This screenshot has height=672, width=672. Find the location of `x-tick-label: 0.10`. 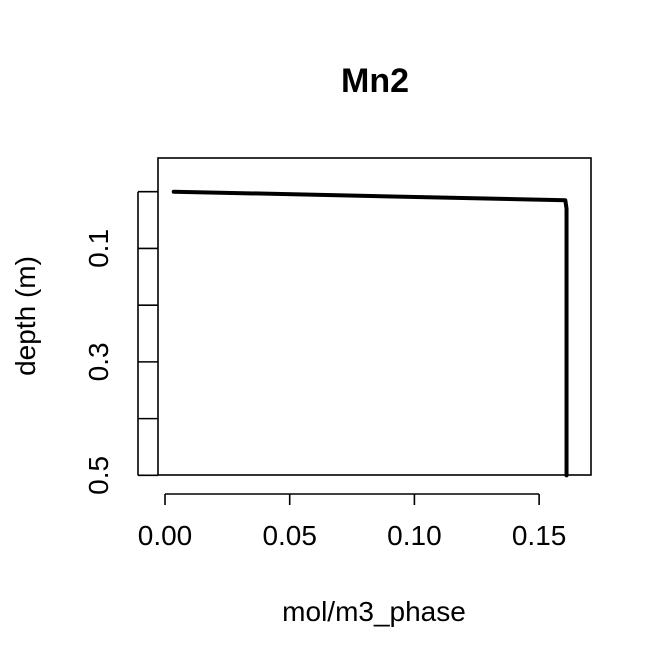

x-tick-label: 0.10 is located at coordinates (414, 535).